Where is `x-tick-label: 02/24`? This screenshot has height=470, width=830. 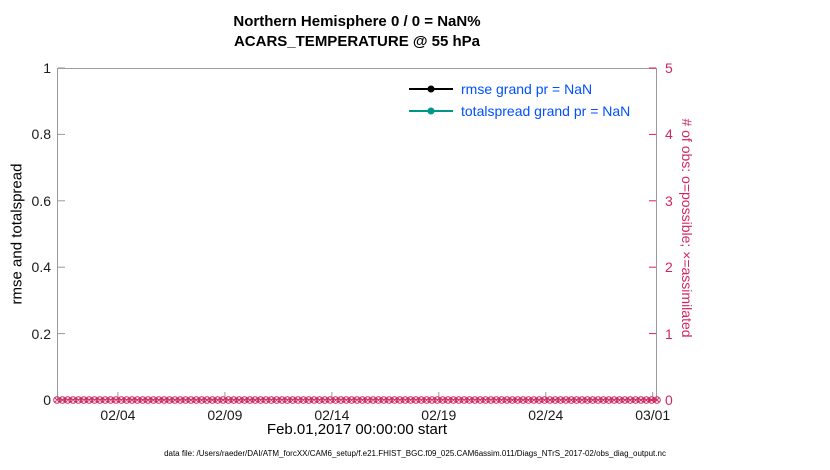 x-tick-label: 02/24 is located at coordinates (546, 415).